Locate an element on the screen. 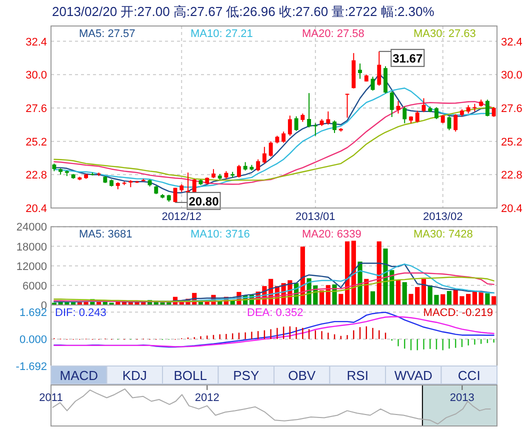 Image resolution: width=529 pixels, height=430 pixels. y-tick-label: 25.2 is located at coordinates (36, 142).